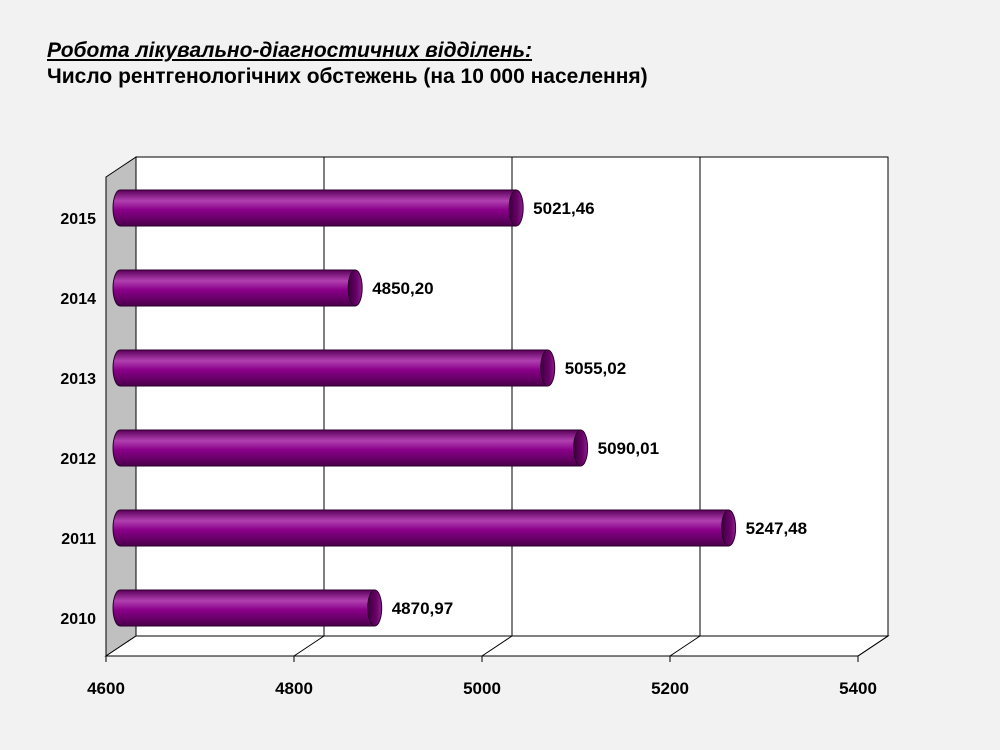 Image resolution: width=1000 pixels, height=750 pixels. Describe the element at coordinates (121, 406) in the screenshot. I see `left-wall` at that location.